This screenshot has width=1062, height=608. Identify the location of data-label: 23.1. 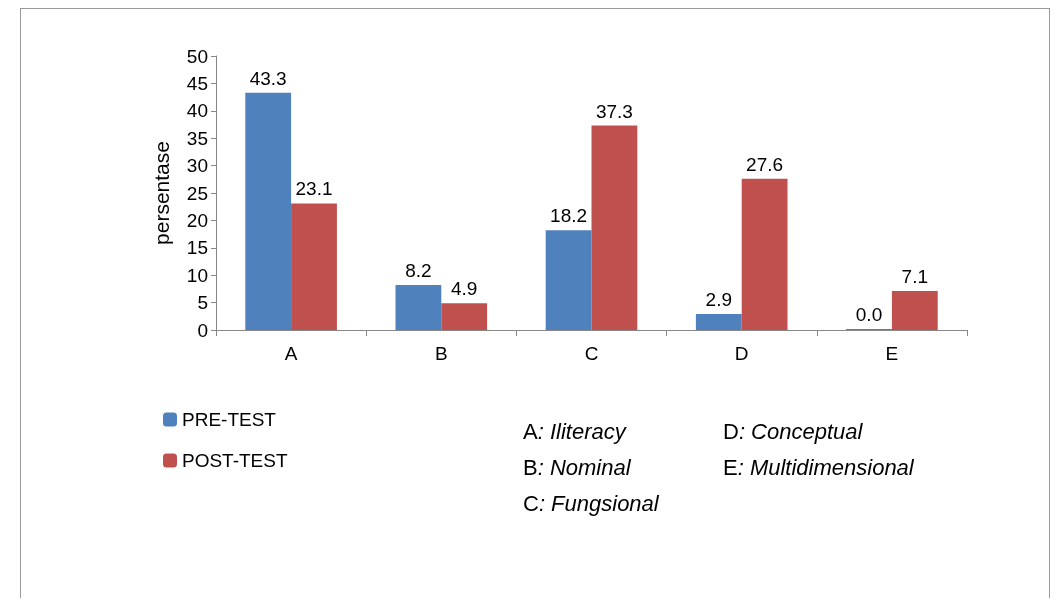
(314, 189).